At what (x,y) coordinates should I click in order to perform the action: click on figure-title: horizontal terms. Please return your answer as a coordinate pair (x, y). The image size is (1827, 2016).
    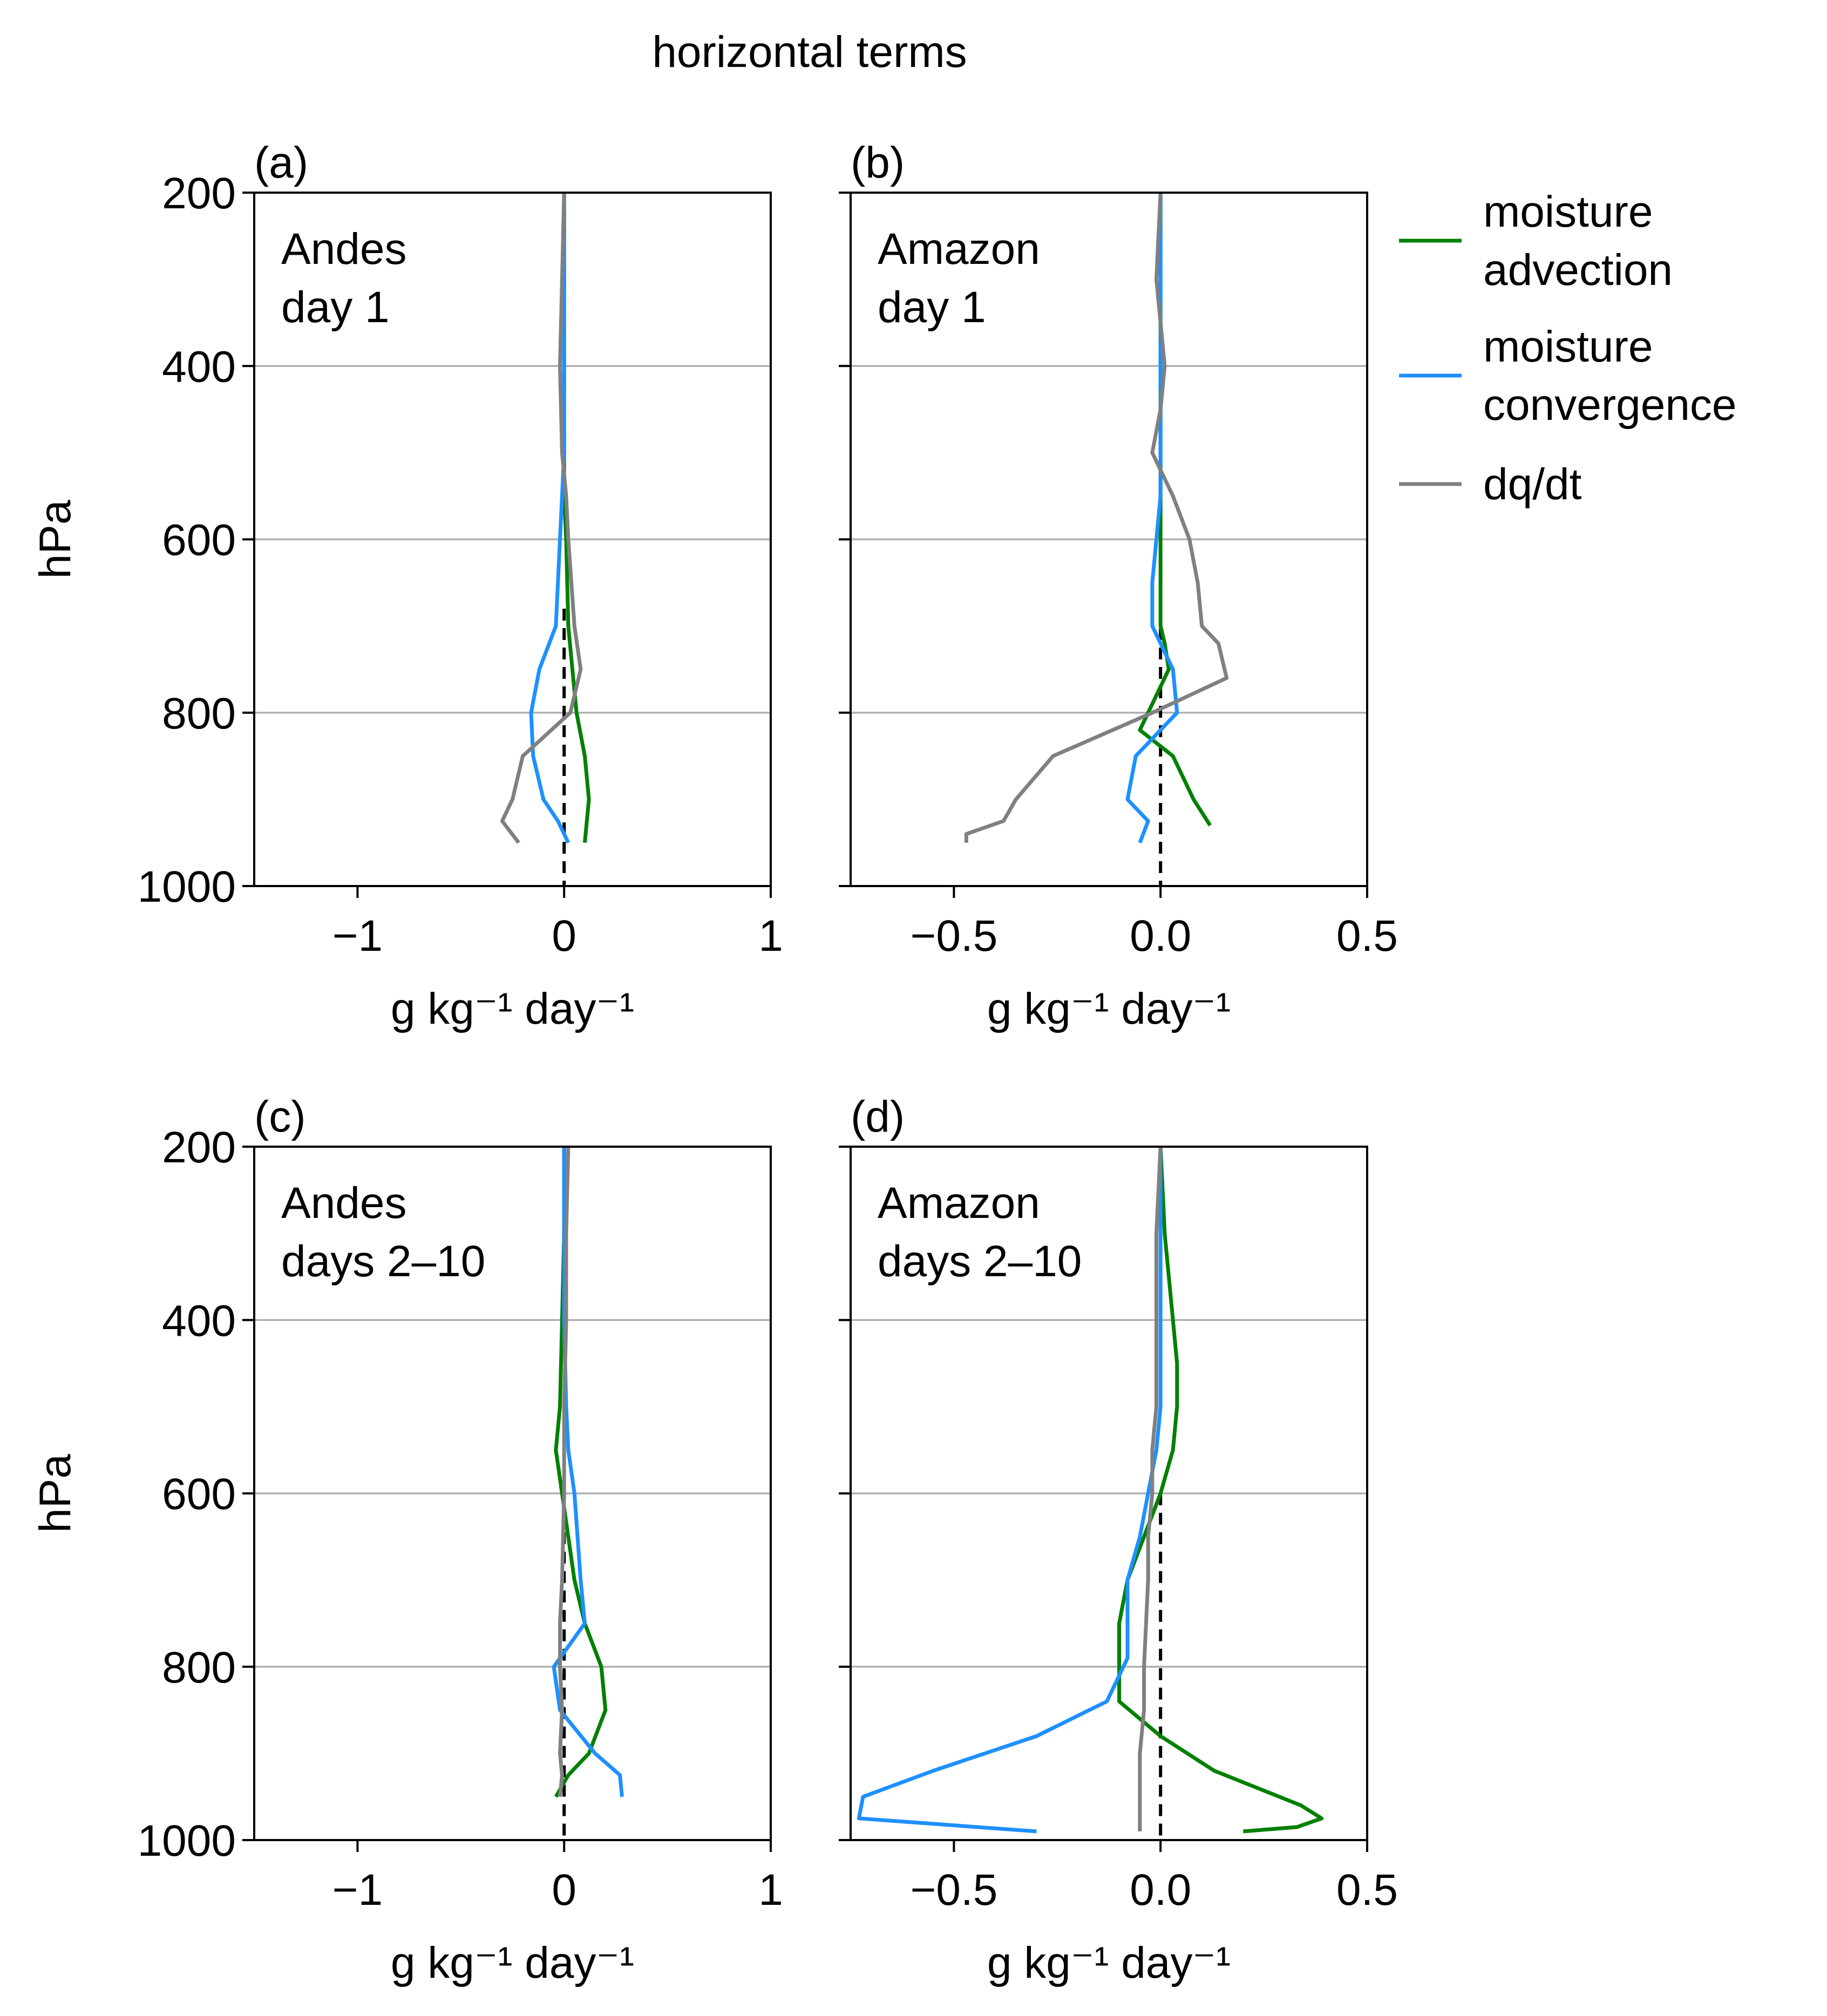
    Looking at the image, I should click on (809, 52).